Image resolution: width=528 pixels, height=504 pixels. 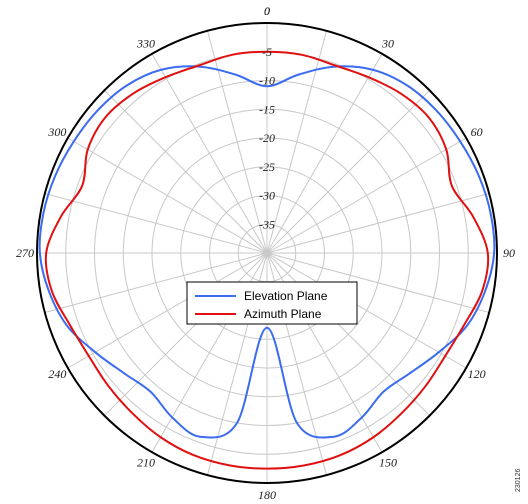 I want to click on ring-labels: 0 -5 -10 -15 -20 -25 -30 -35, so click(x=267, y=117).